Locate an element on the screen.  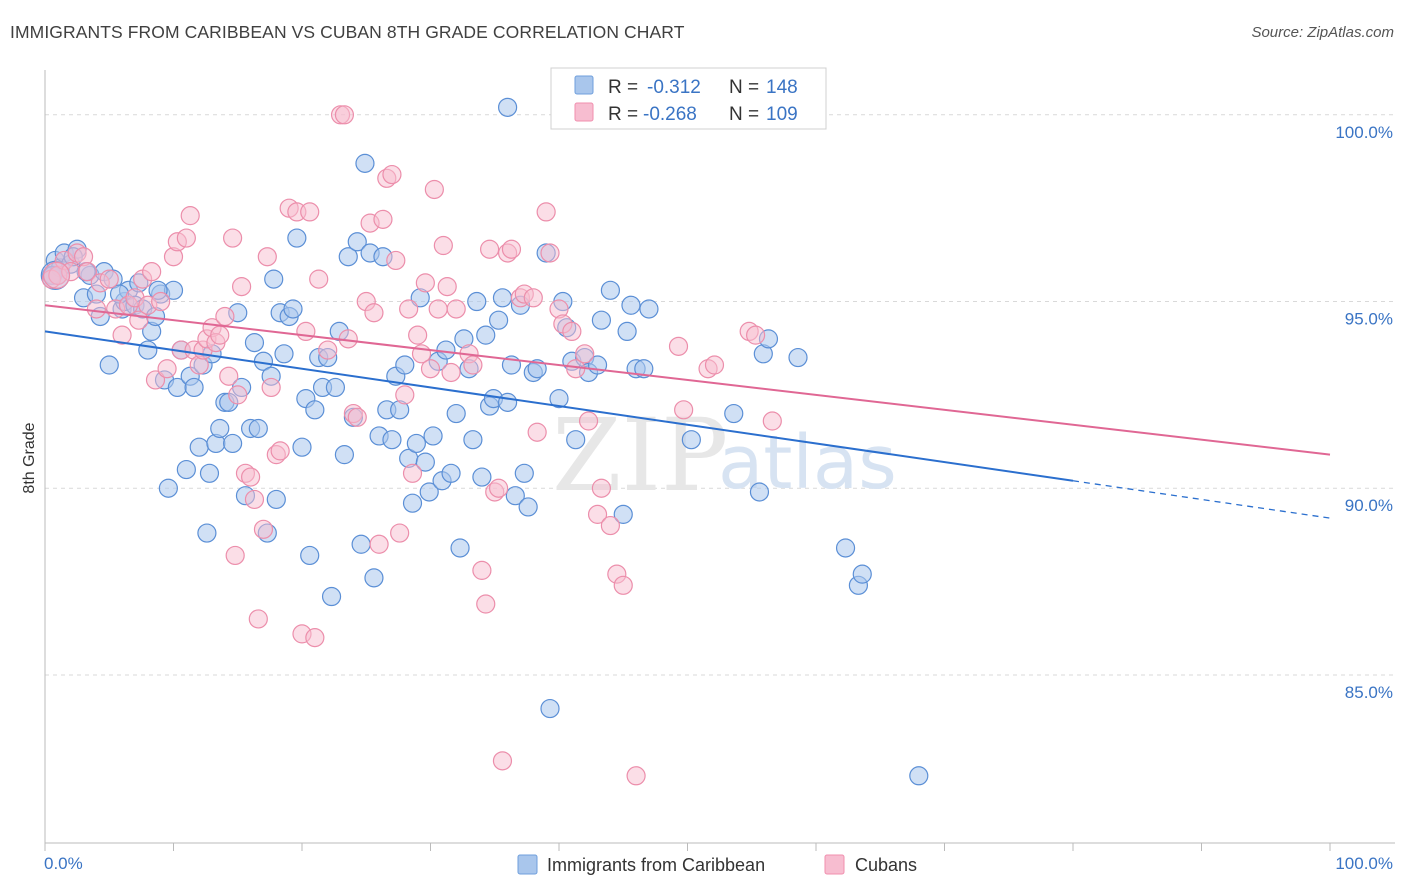
x-tick-labels: 0.0% 100.0% is located at coordinates (718, 863).